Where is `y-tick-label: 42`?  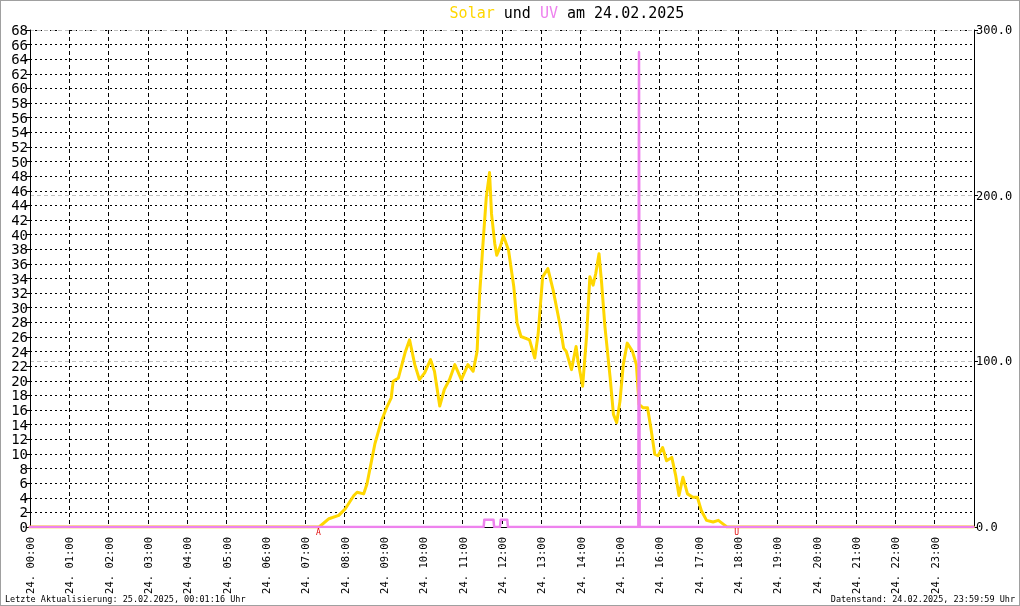 y-tick-label: 42 is located at coordinates (19, 220).